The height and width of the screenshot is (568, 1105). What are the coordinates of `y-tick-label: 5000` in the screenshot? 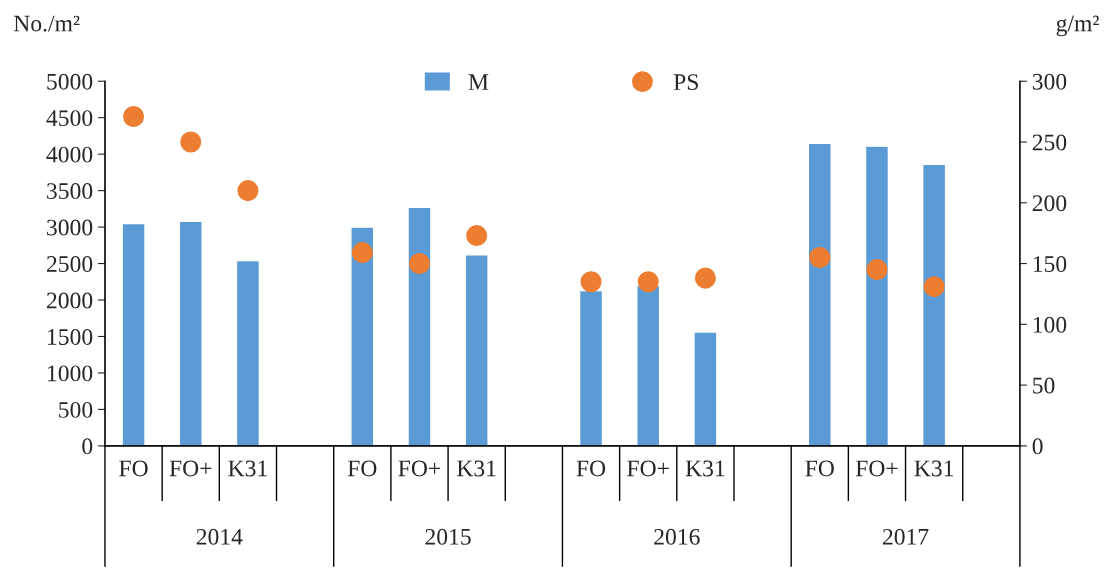 It's located at (70, 81).